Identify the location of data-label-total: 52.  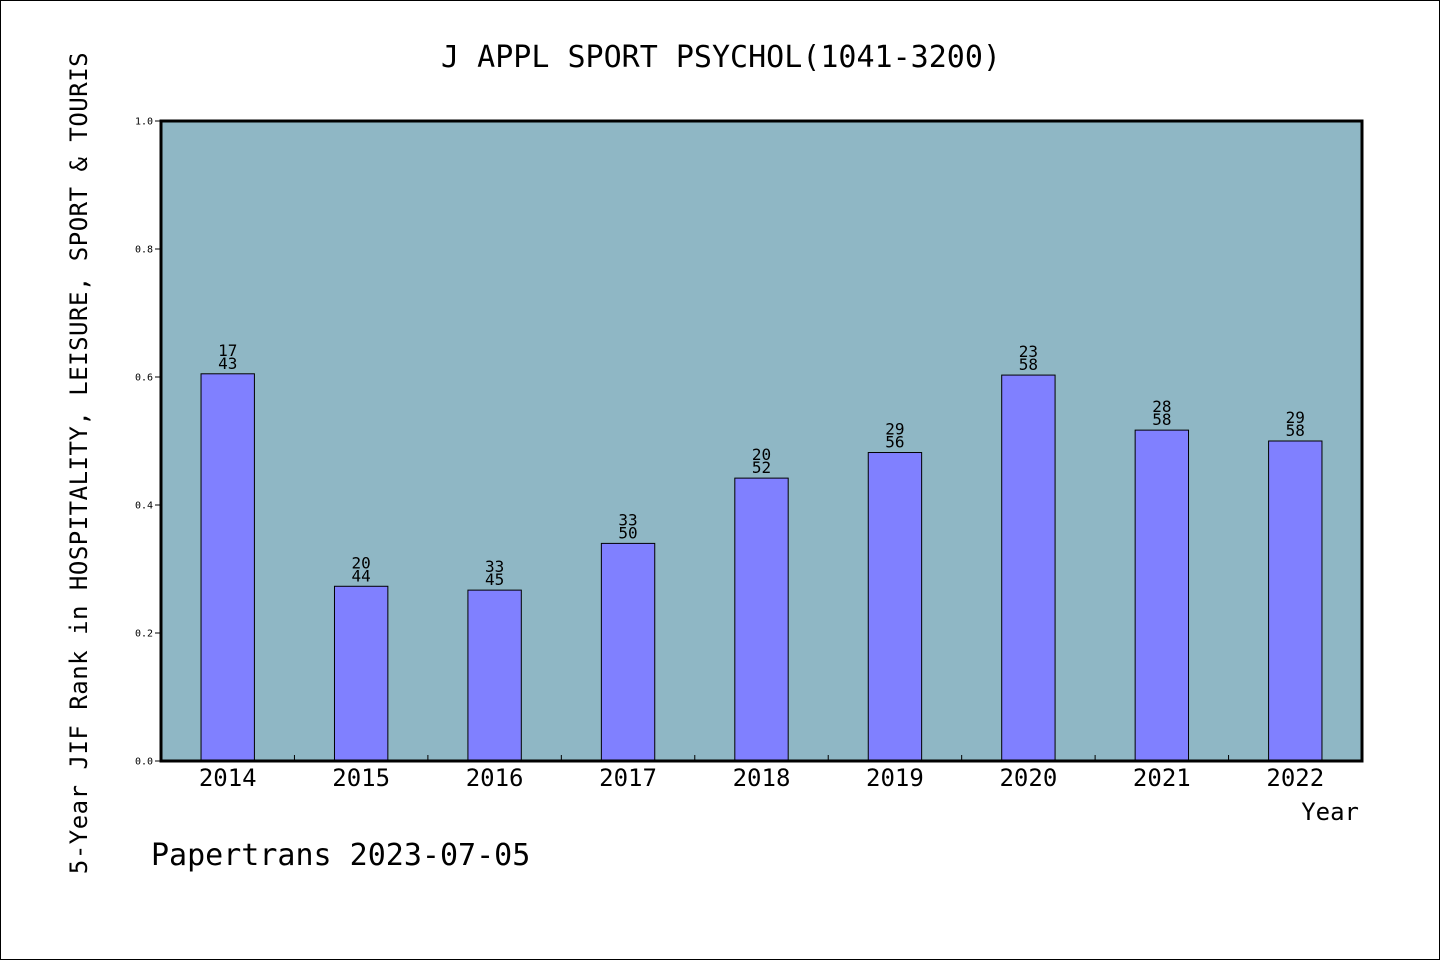
(761, 467).